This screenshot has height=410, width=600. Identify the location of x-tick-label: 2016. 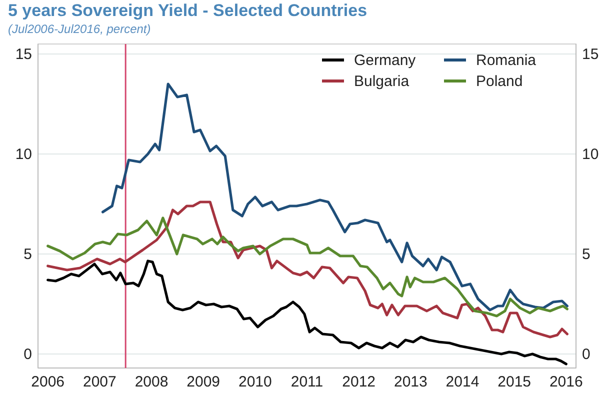
(566, 382).